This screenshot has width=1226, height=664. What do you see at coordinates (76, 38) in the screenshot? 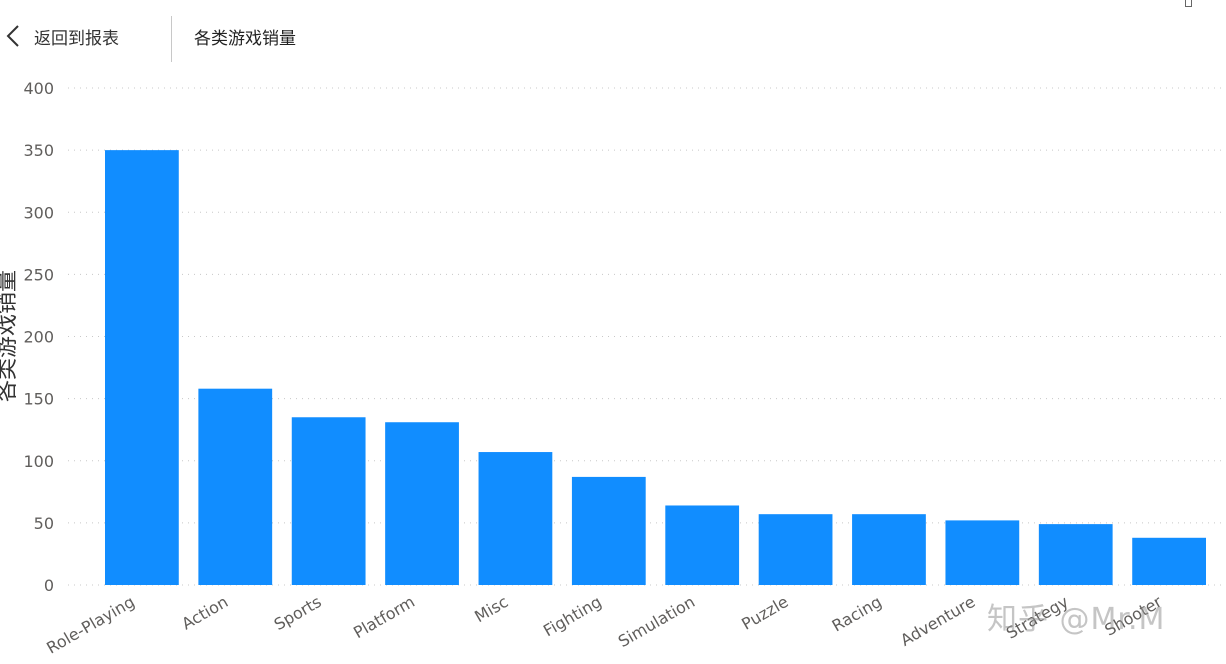
I see `back-label: 返回到报表` at bounding box center [76, 38].